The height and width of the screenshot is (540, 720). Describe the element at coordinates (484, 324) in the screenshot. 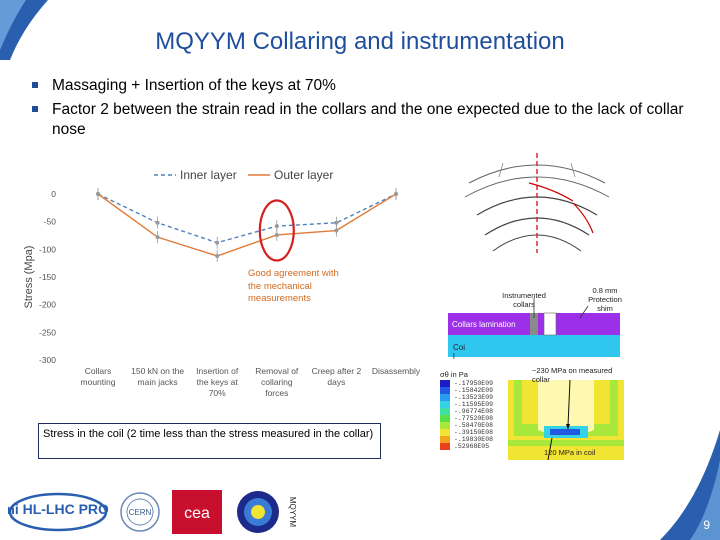

I see `lamination-label: Collars lamination` at that location.